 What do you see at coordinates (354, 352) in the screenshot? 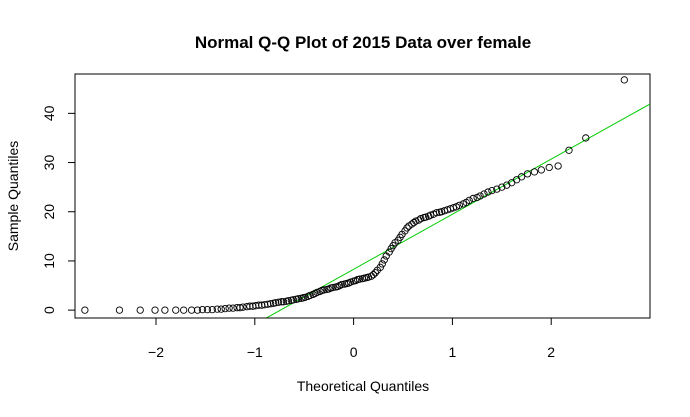
I see `x-tick-label: 0` at bounding box center [354, 352].